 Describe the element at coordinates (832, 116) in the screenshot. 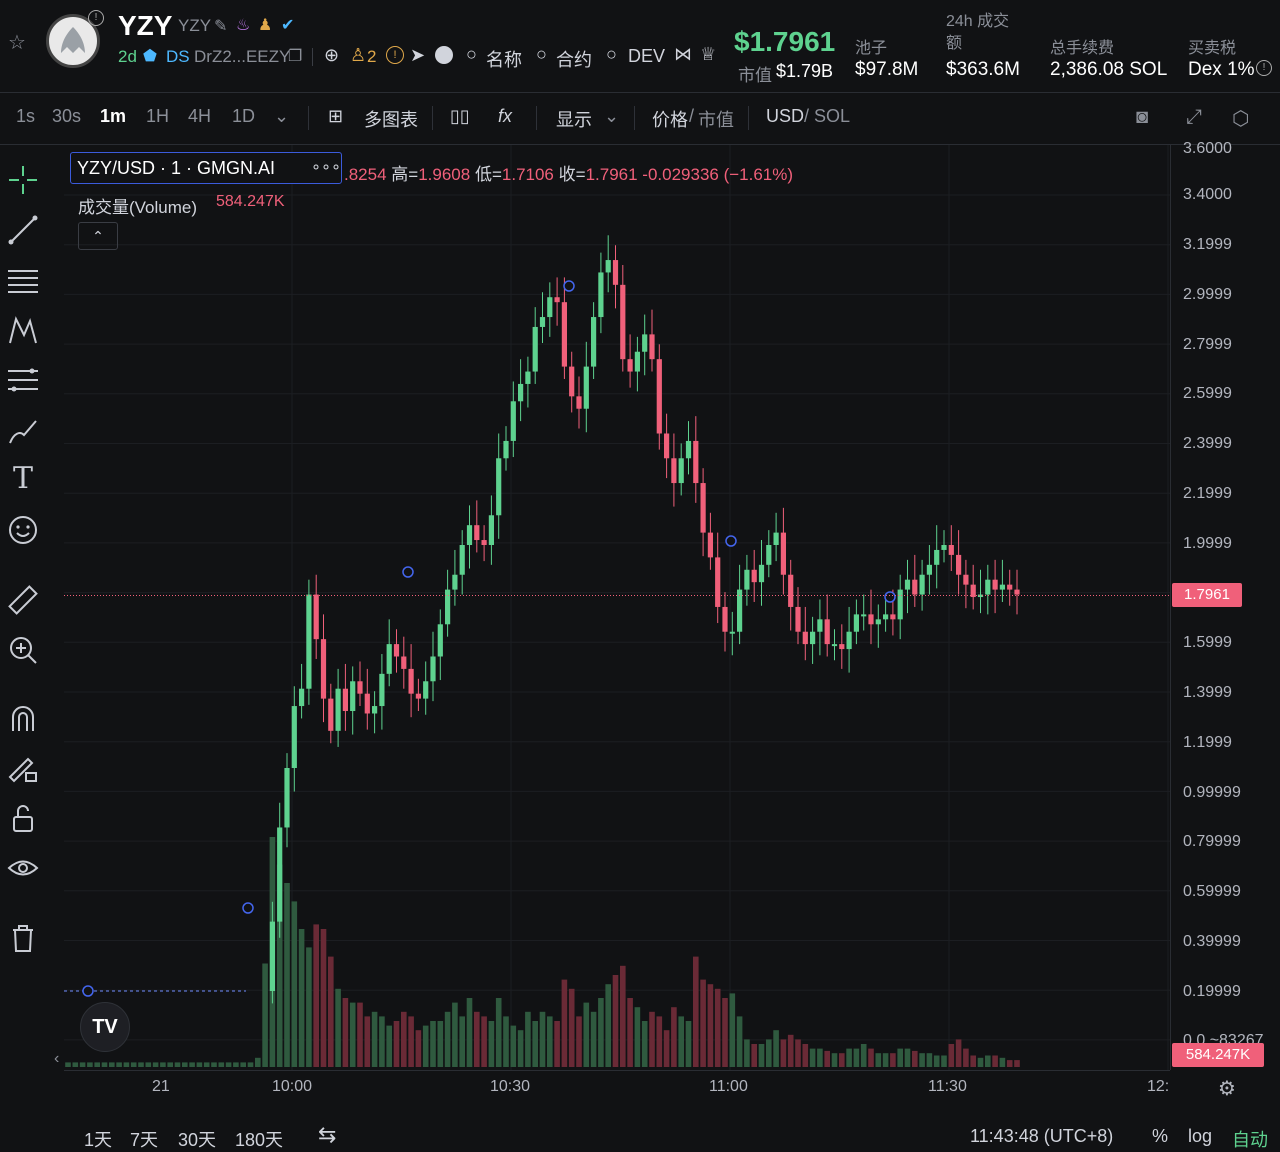

I see `sol-toggle: SOL` at that location.